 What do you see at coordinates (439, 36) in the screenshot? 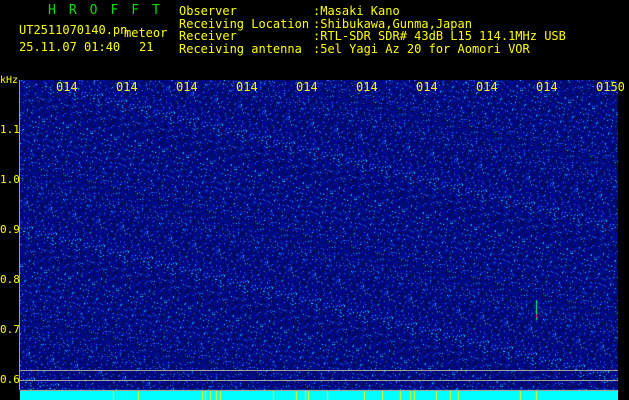
I see `info-value: :RTL-SDR SDR# 43dB L15 114.1MHz USB` at bounding box center [439, 36].